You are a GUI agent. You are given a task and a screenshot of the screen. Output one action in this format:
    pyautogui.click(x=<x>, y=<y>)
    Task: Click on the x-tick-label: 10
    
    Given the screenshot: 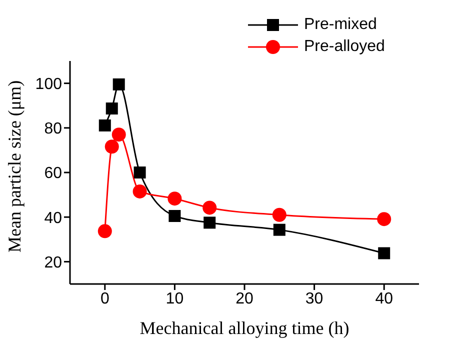 What is the action you would take?
    pyautogui.click(x=175, y=299)
    